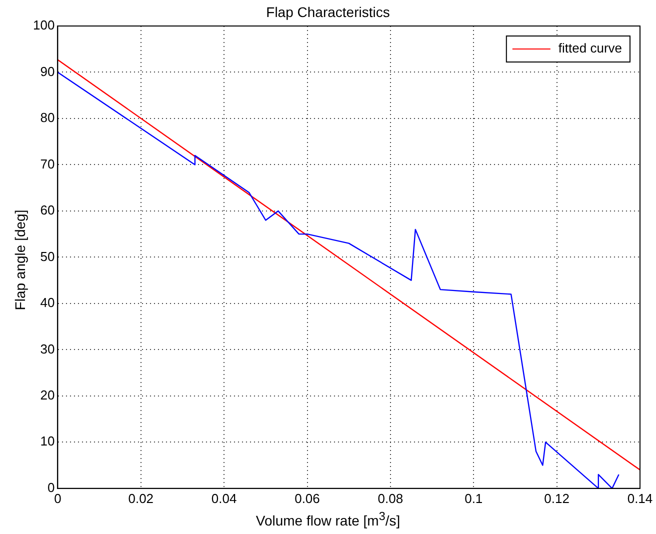 The height and width of the screenshot is (534, 656). Describe the element at coordinates (47, 348) in the screenshot. I see `y-tick-label: 30` at that location.